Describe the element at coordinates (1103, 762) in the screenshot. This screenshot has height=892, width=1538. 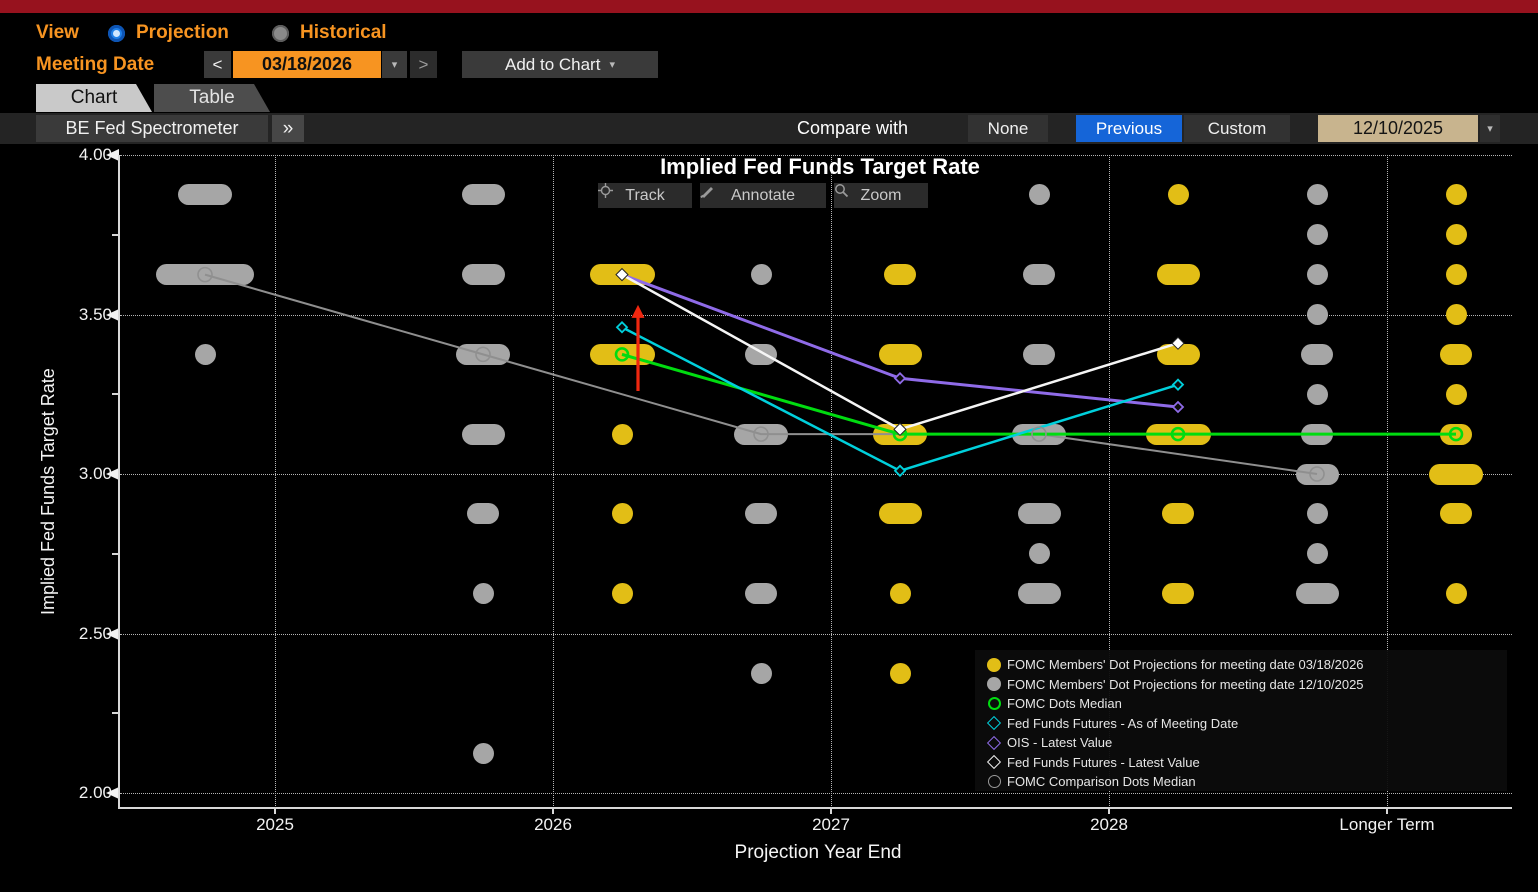
I see `legend-item-label: Fed Funds Futures - Latest Value` at that location.